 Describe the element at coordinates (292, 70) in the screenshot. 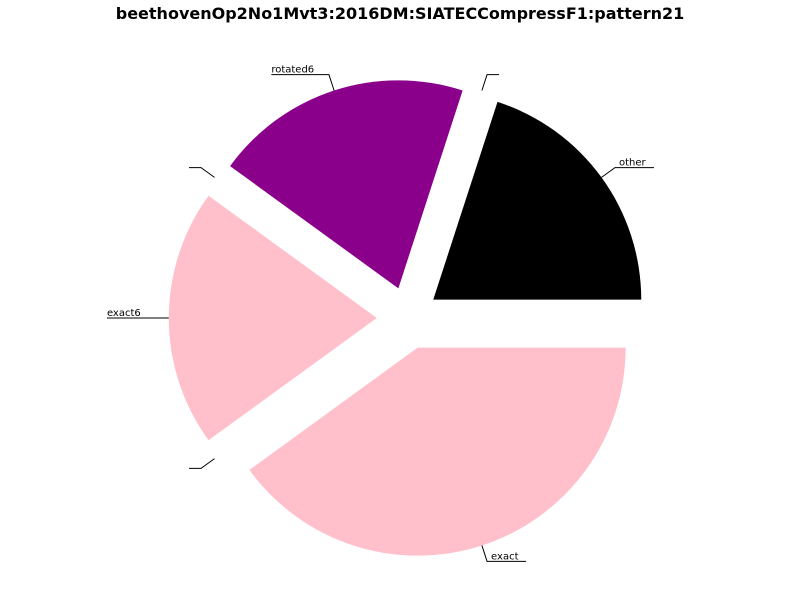

I see `slice-label-rotated6: rotated6` at that location.